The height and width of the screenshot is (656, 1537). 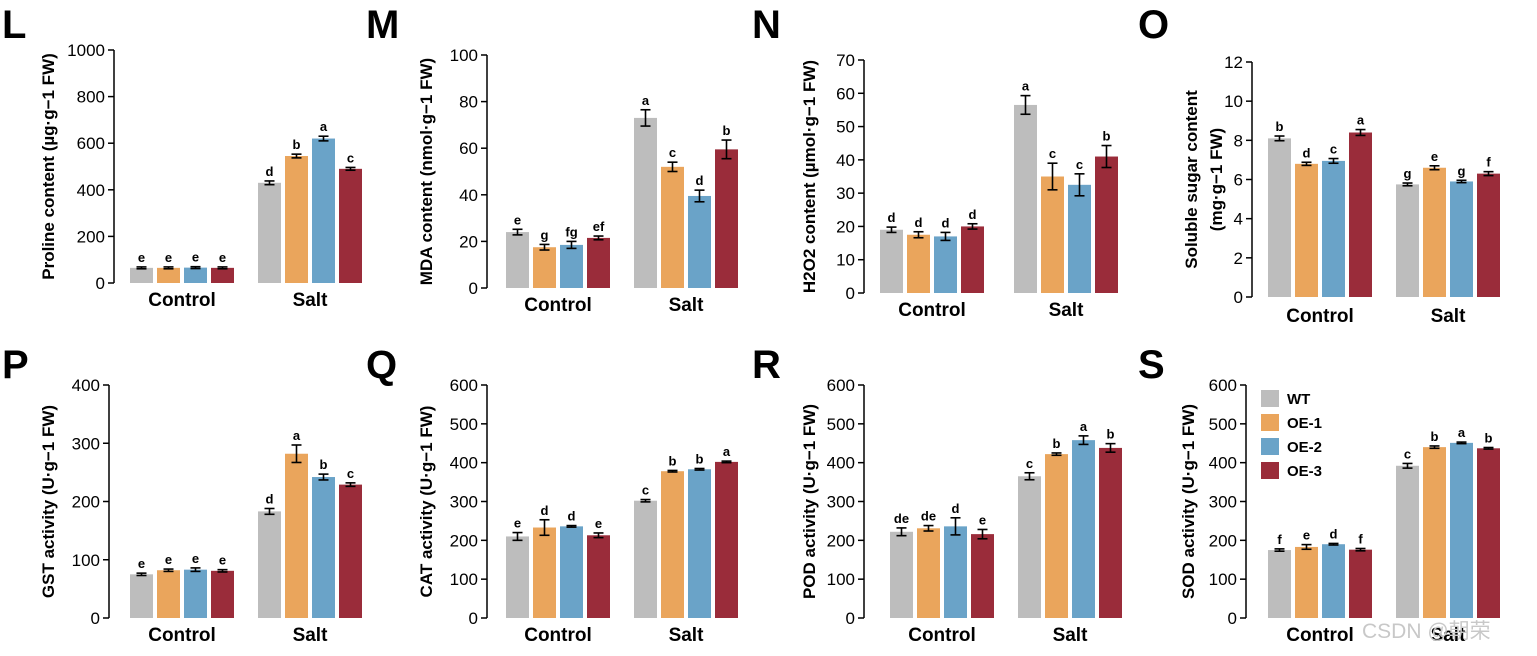 I want to click on y-tick-label: 100, so click(x=464, y=55).